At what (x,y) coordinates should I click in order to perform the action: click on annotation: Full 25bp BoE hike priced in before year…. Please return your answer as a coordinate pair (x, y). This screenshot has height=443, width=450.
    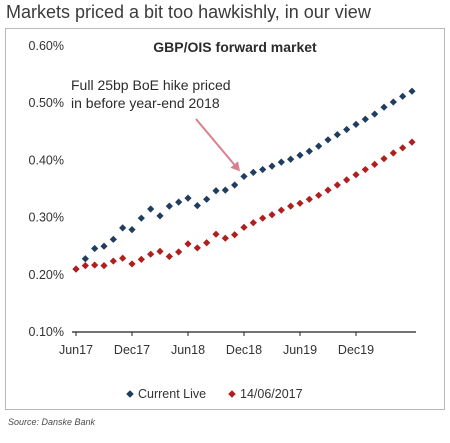
    Looking at the image, I should click on (155, 124).